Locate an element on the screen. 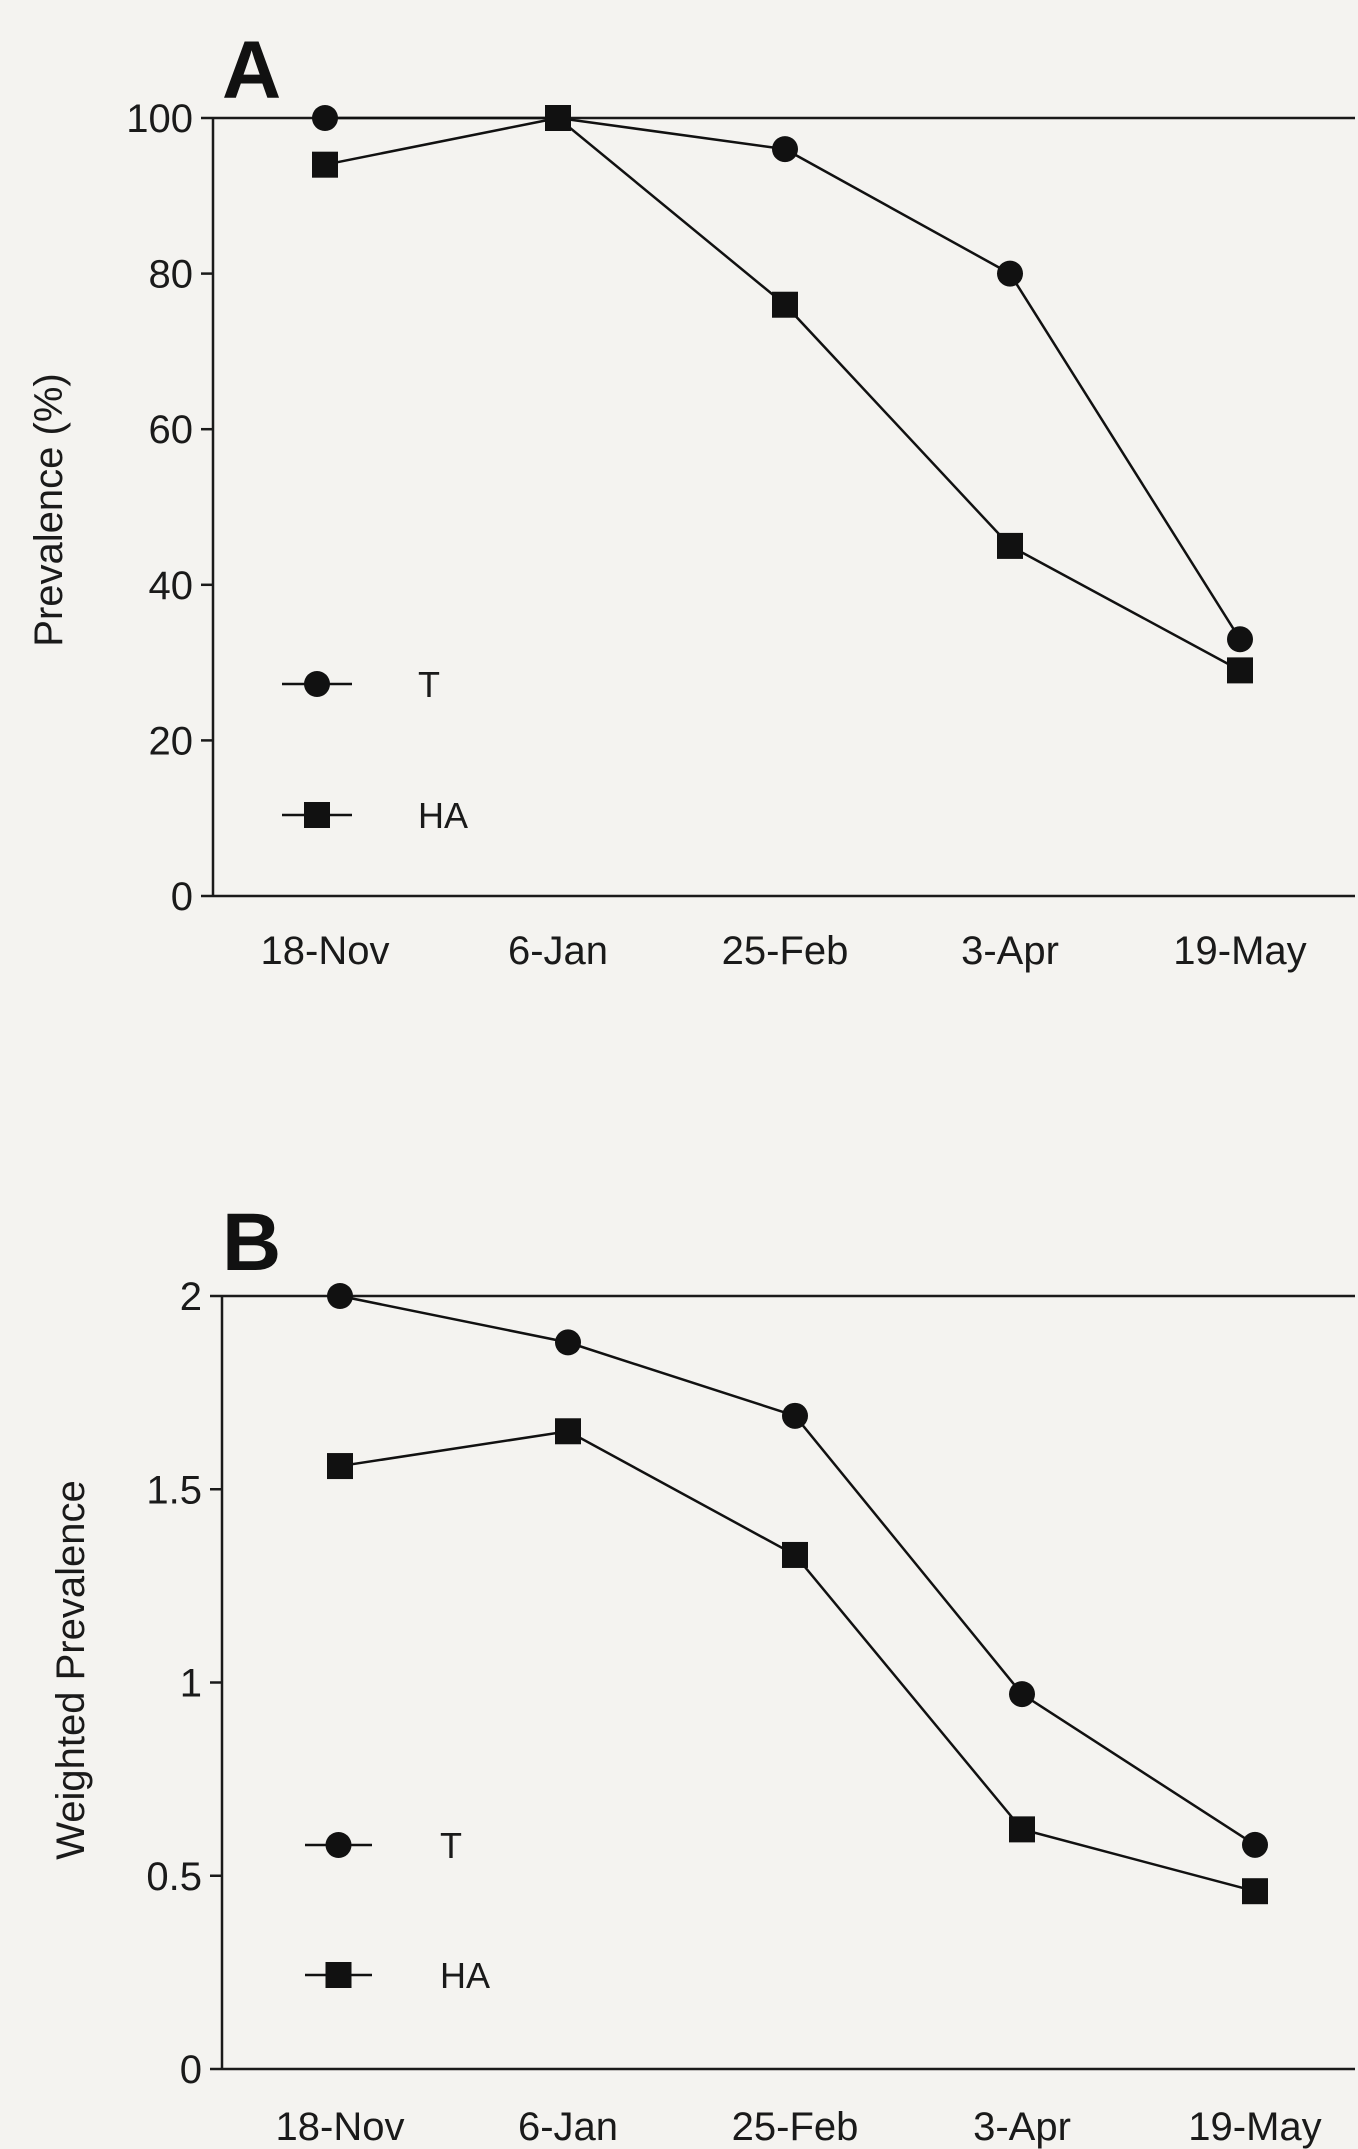  panel-a-y-tick-label: 20 is located at coordinates (171, 741).